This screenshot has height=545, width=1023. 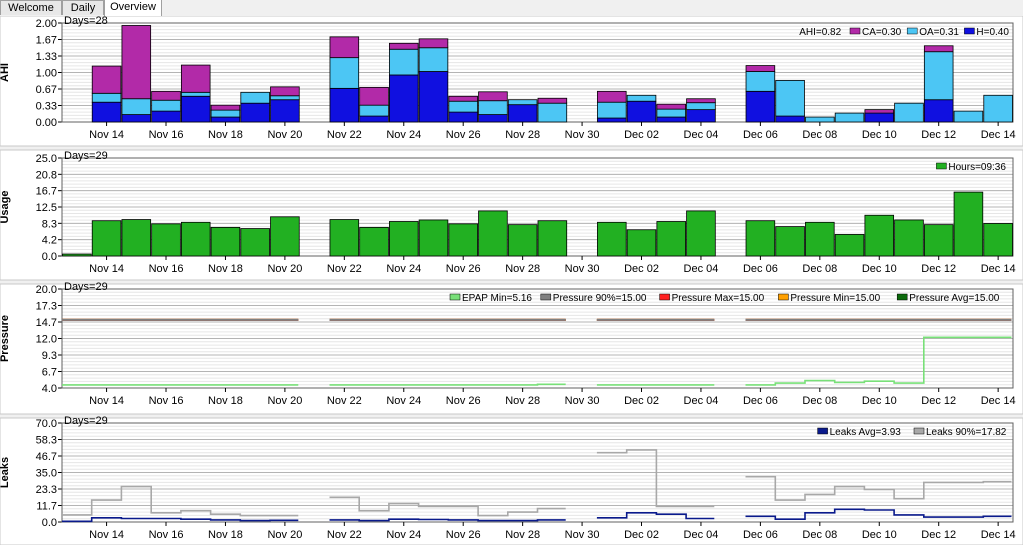 I want to click on tab-daily: Daily, so click(x=83, y=7).